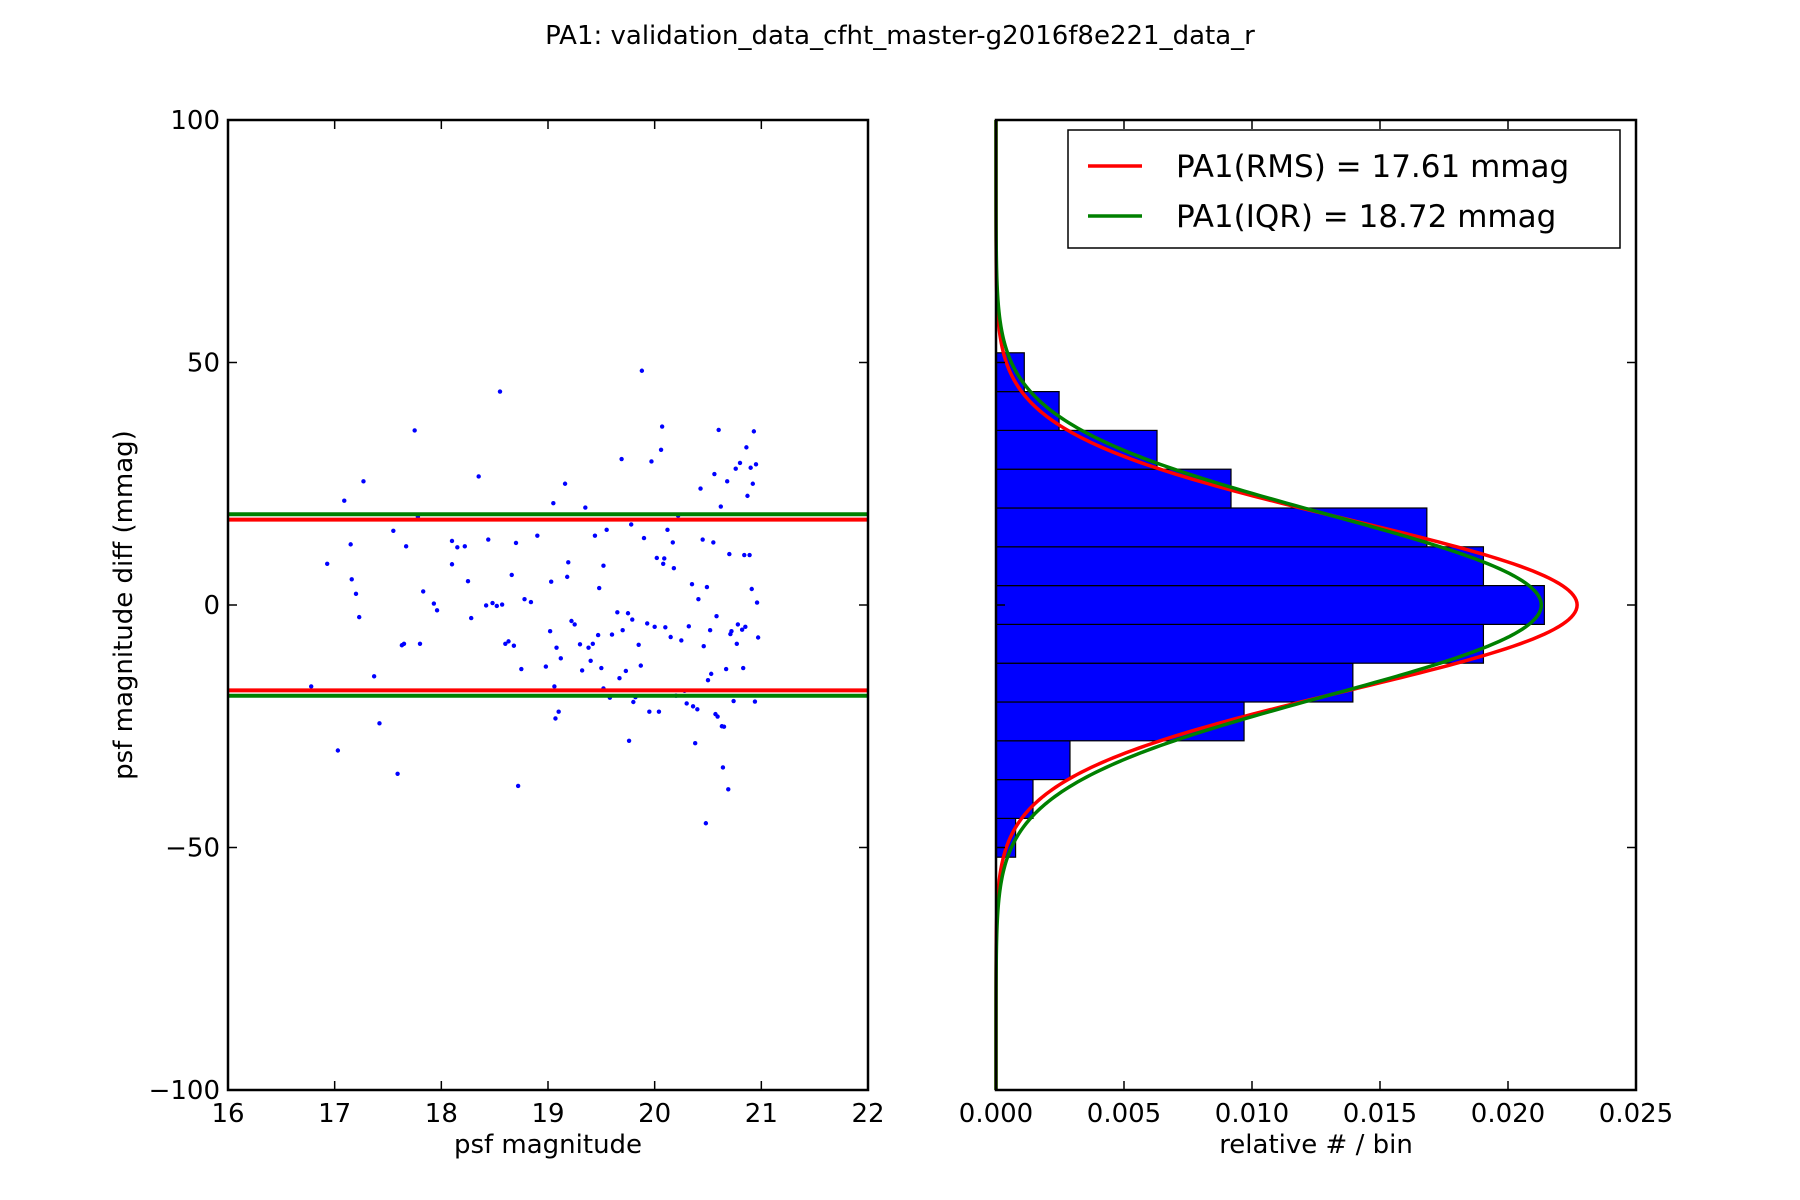 The width and height of the screenshot is (1800, 1200). Describe the element at coordinates (867, 1114) in the screenshot. I see `x-tick-label: 22` at that location.